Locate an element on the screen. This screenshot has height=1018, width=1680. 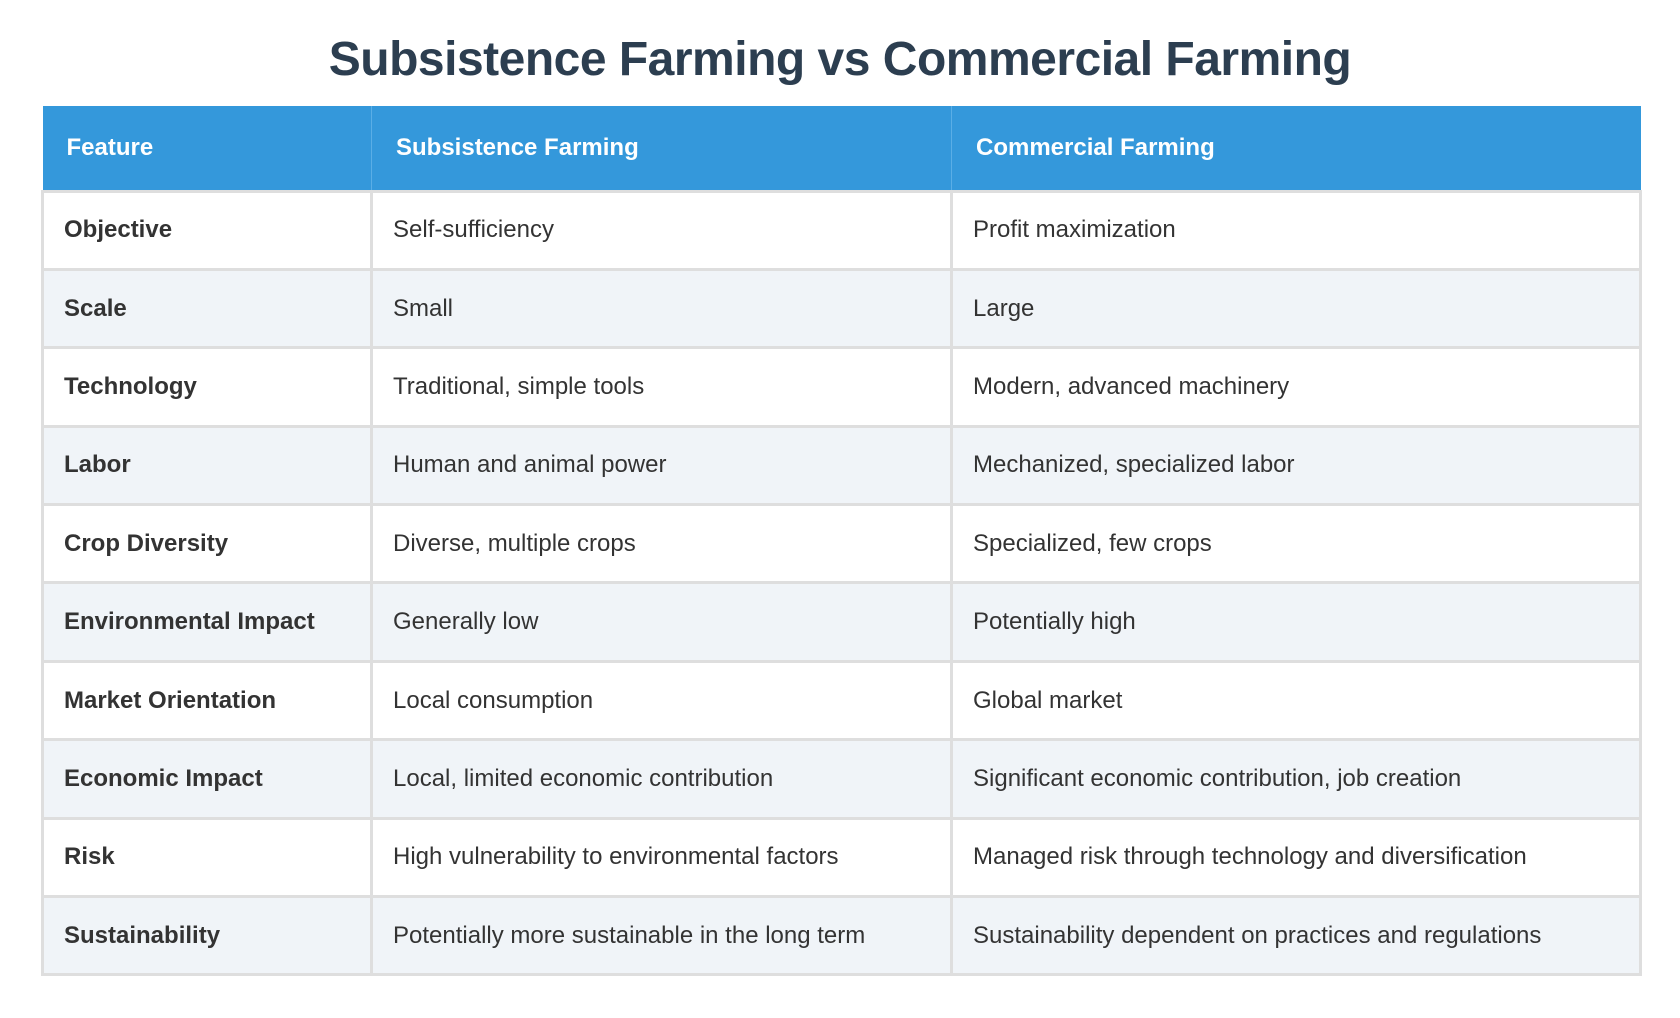
commercial-cell: Specialized, few crops is located at coordinates (1296, 544).